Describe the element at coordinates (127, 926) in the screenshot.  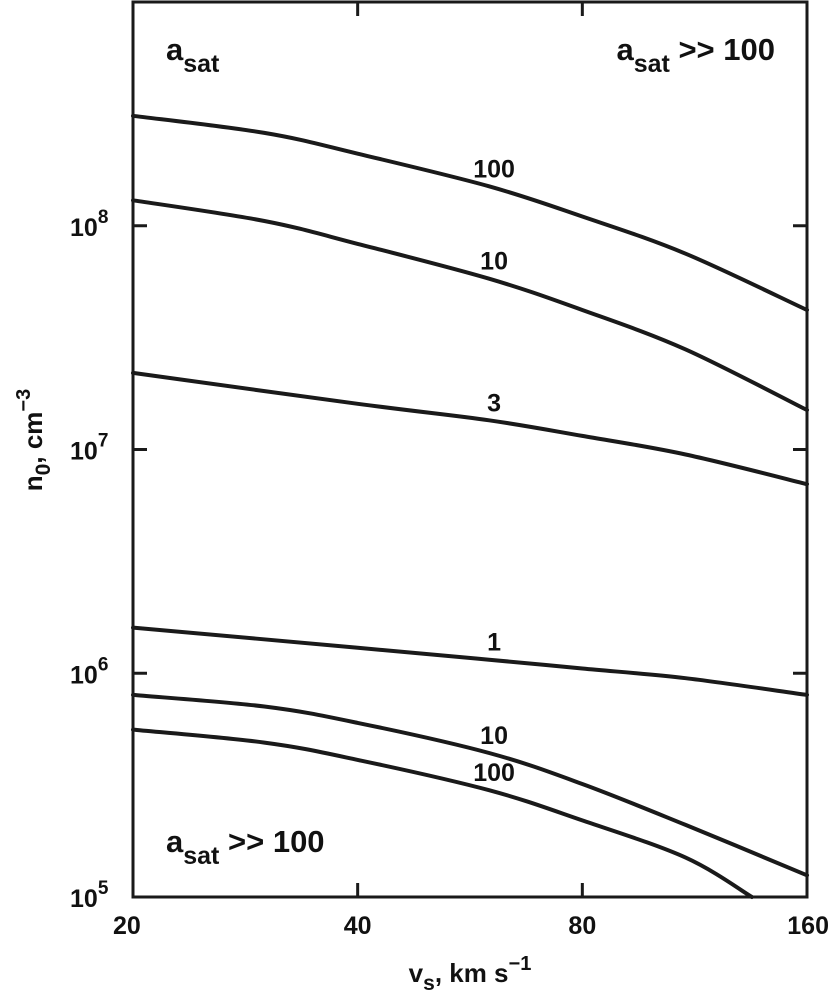
I see `x-tick-label: 20` at that location.